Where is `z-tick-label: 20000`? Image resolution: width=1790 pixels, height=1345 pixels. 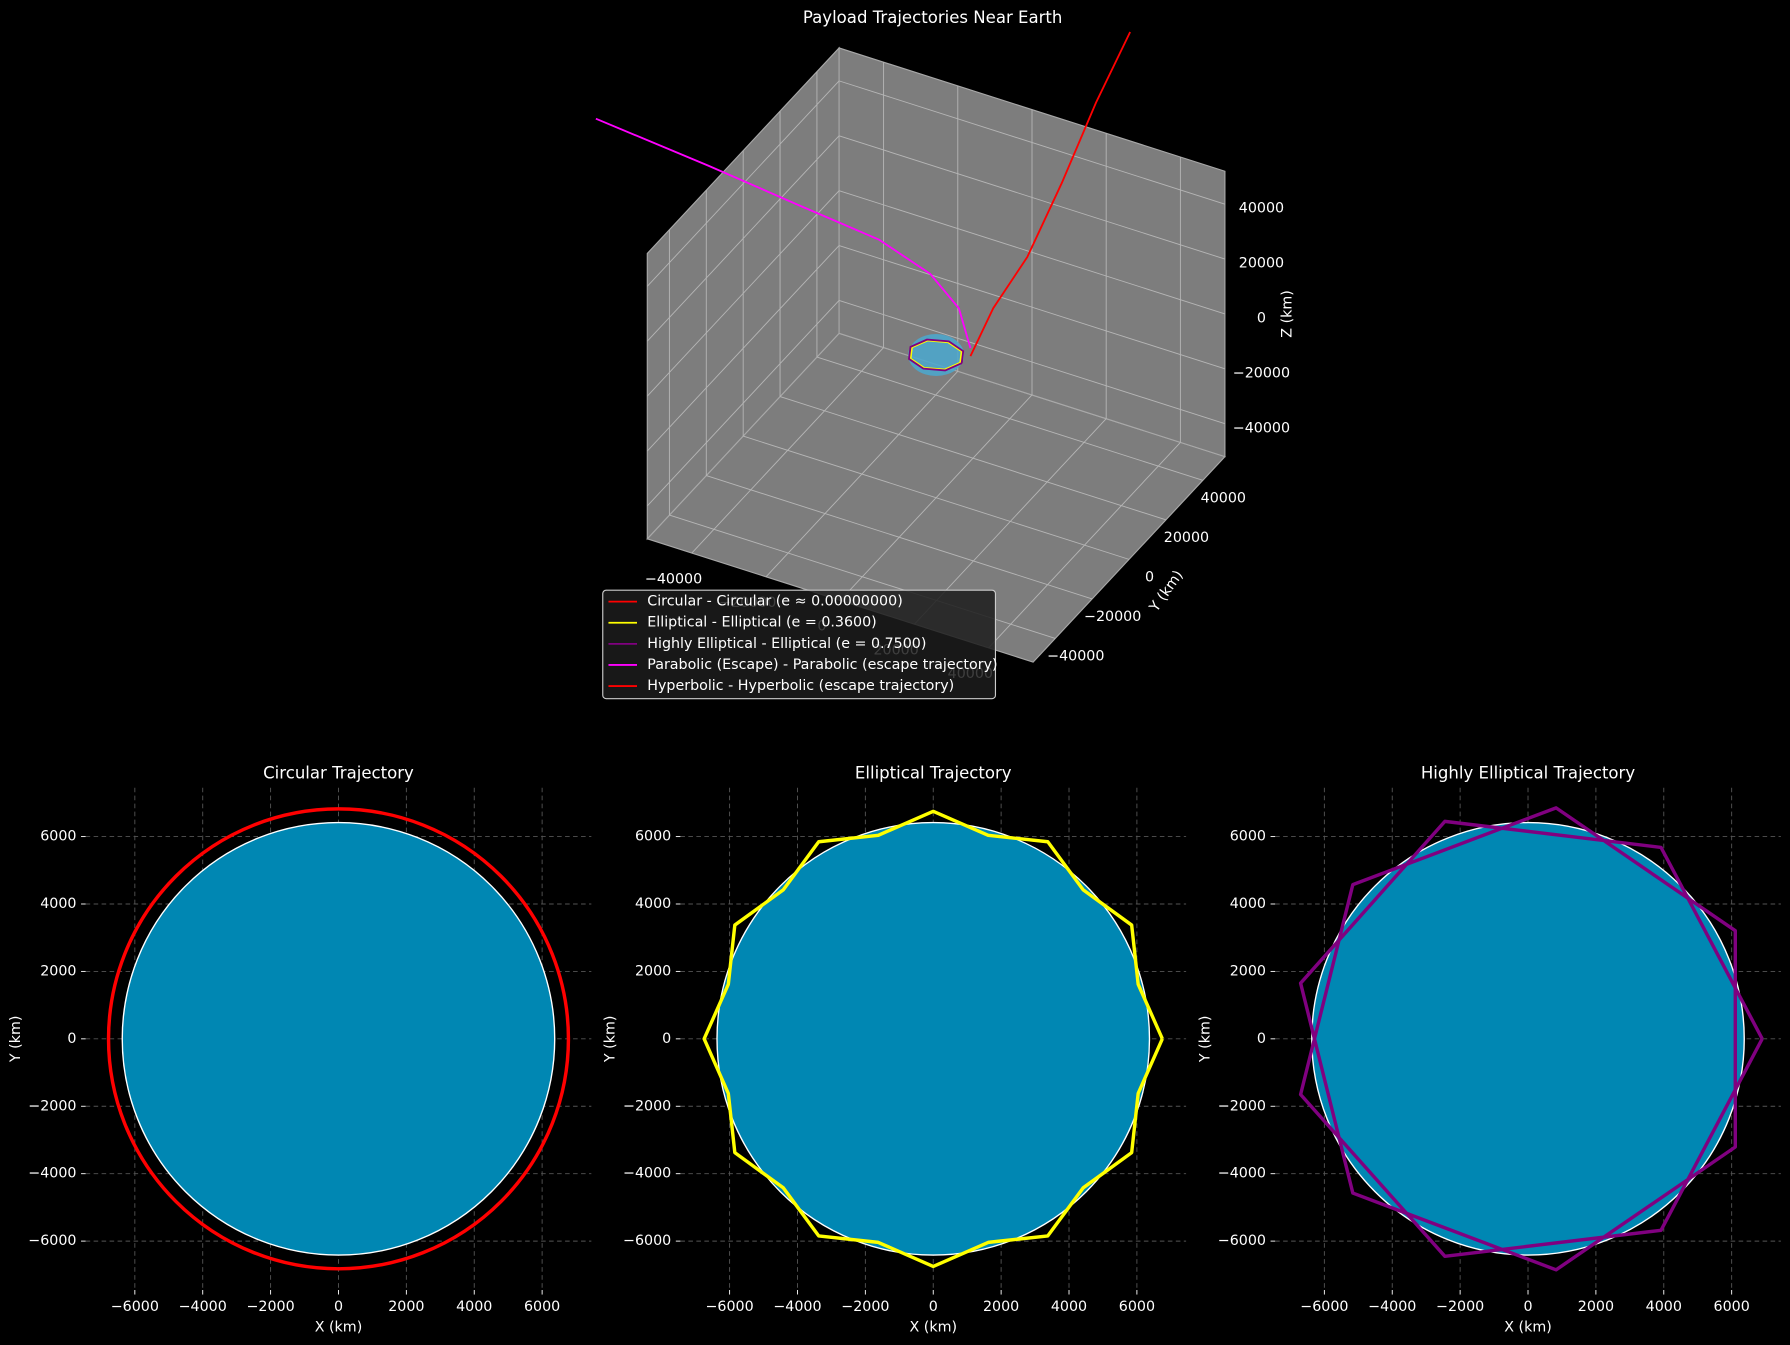
z-tick-label: 20000 is located at coordinates (1261, 264).